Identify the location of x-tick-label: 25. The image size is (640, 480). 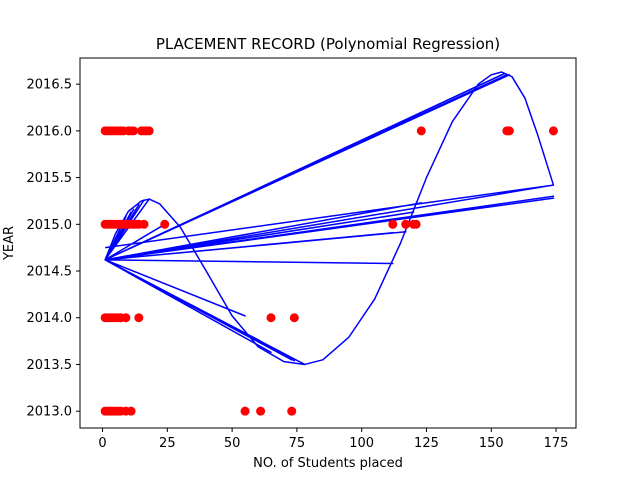
(167, 443).